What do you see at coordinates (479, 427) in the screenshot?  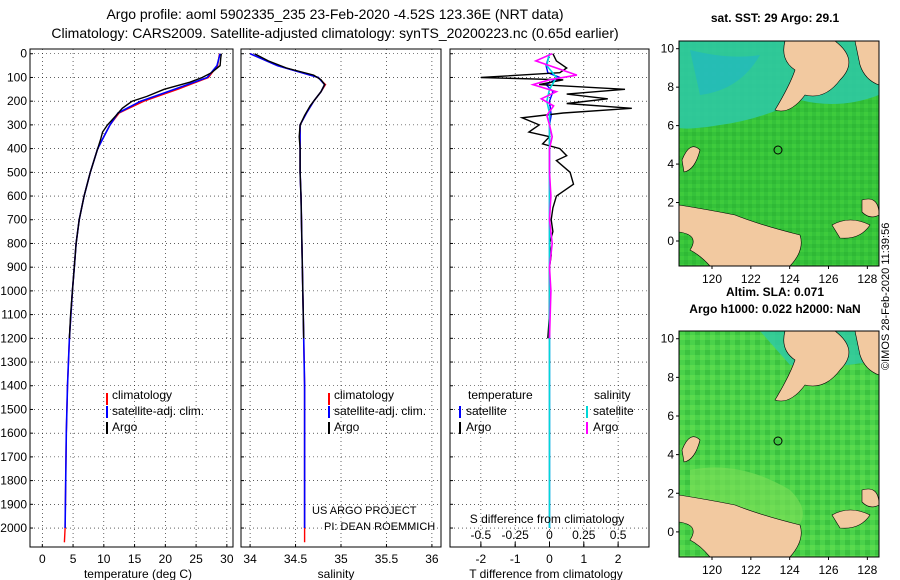 I see `legend-label-t-argo: Argo` at bounding box center [479, 427].